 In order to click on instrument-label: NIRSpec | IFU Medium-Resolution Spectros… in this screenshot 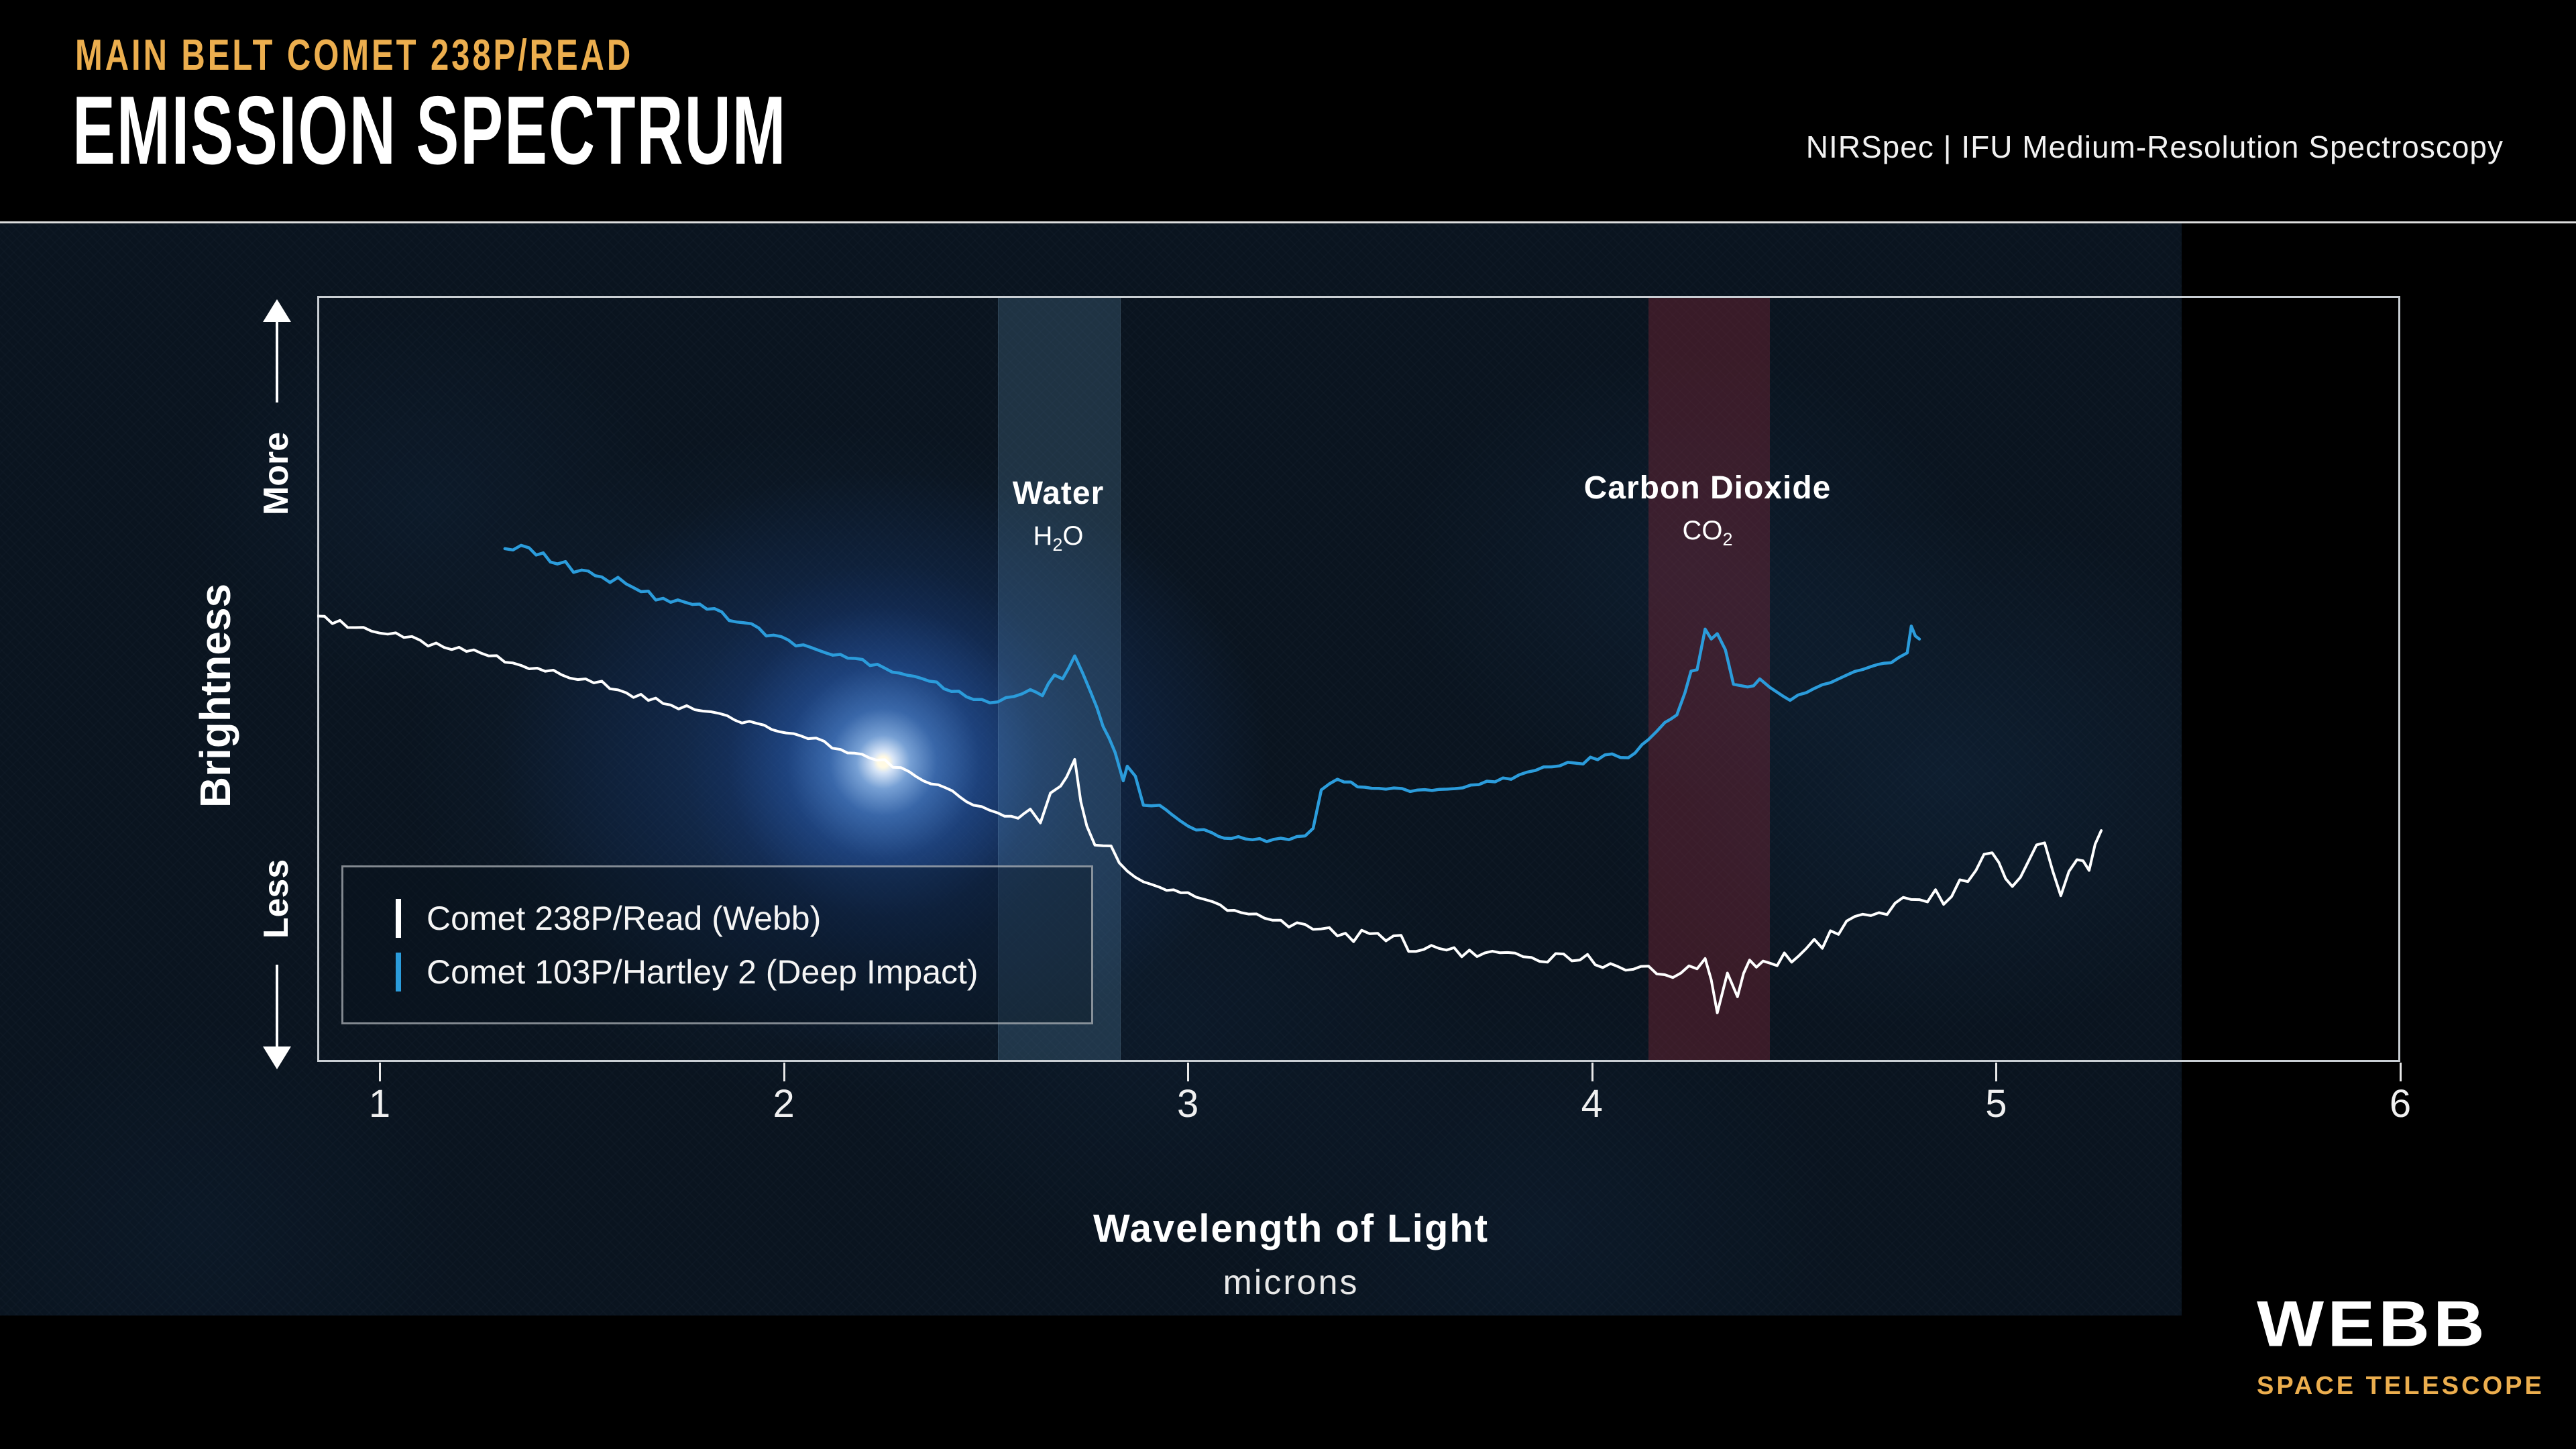, I will do `click(2154, 146)`.